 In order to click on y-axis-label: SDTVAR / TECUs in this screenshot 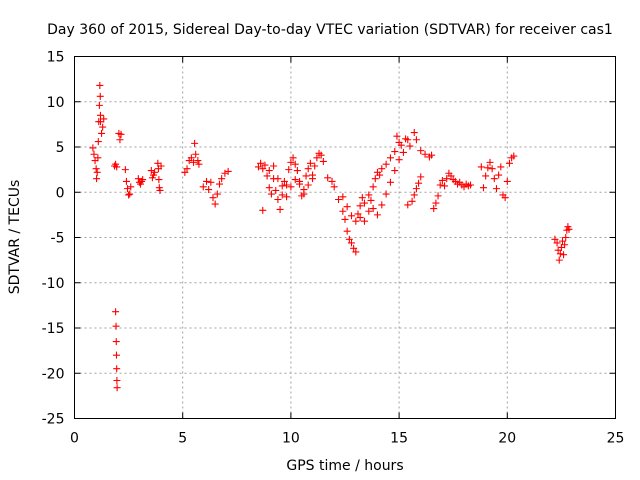, I will do `click(15, 237)`.